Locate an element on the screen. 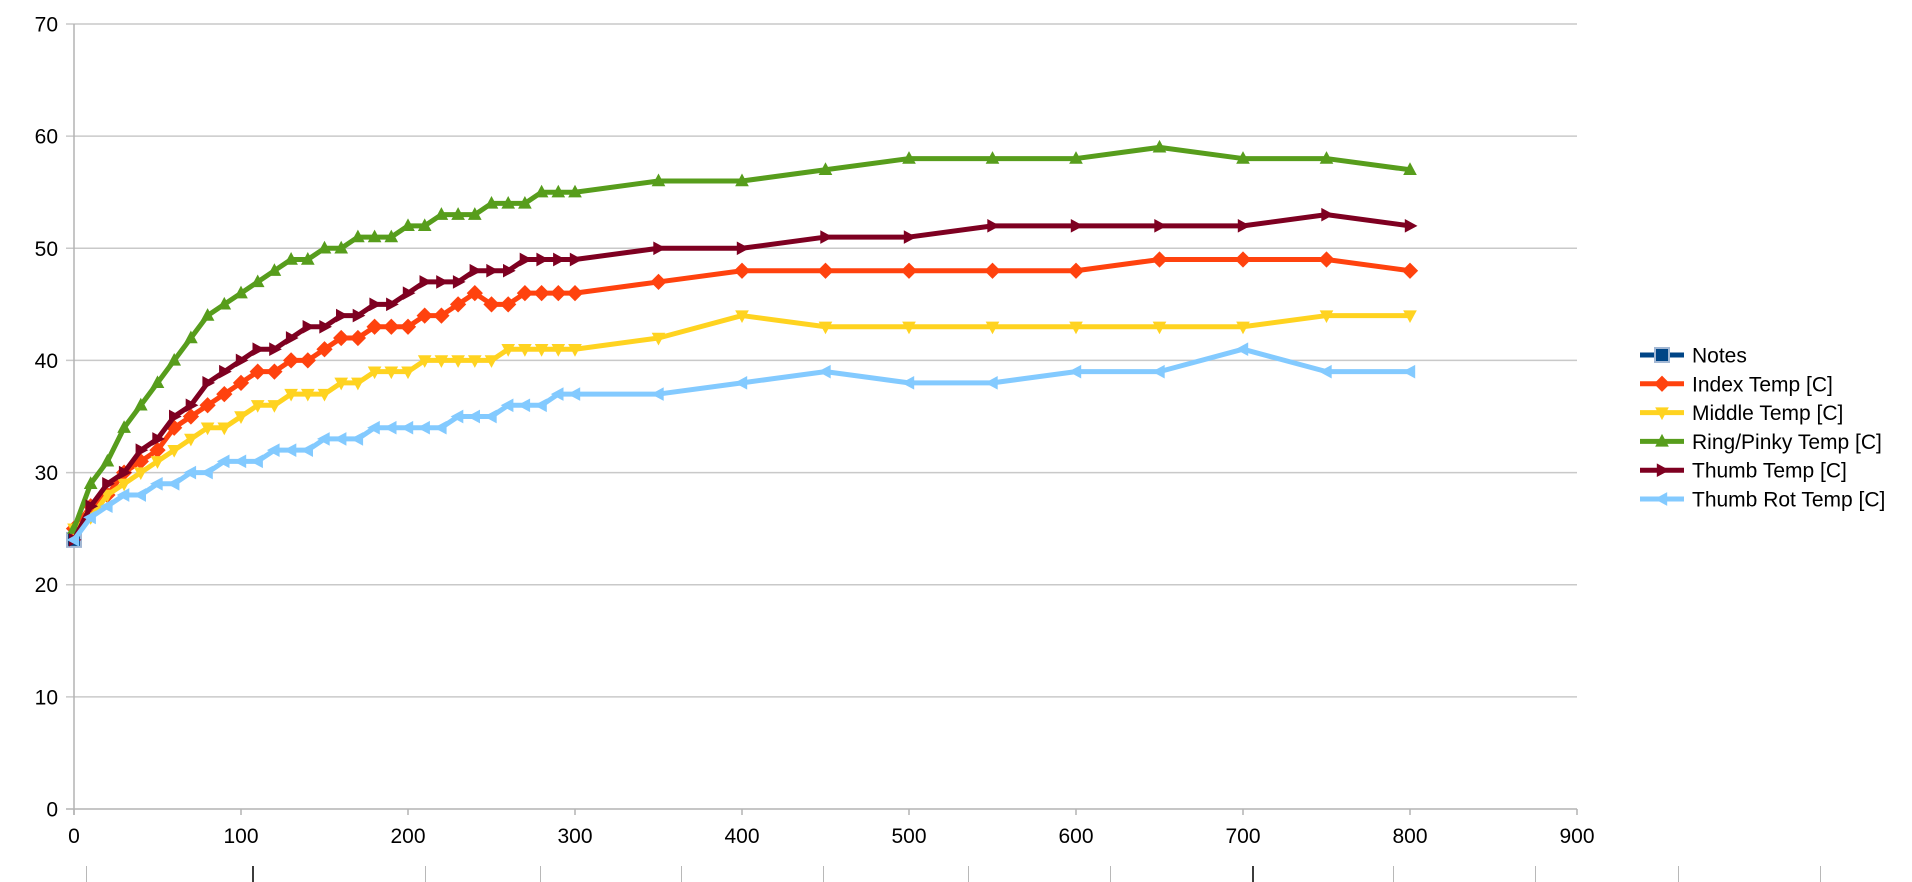  x-axis-tick-labels: 0 100 200 300 400 500 600 700 800 900 is located at coordinates (831, 828).